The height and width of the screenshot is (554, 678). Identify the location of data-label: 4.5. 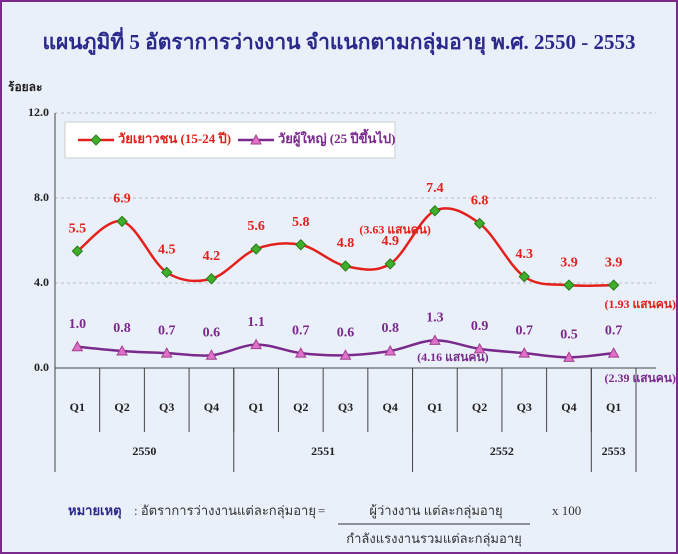
(167, 250).